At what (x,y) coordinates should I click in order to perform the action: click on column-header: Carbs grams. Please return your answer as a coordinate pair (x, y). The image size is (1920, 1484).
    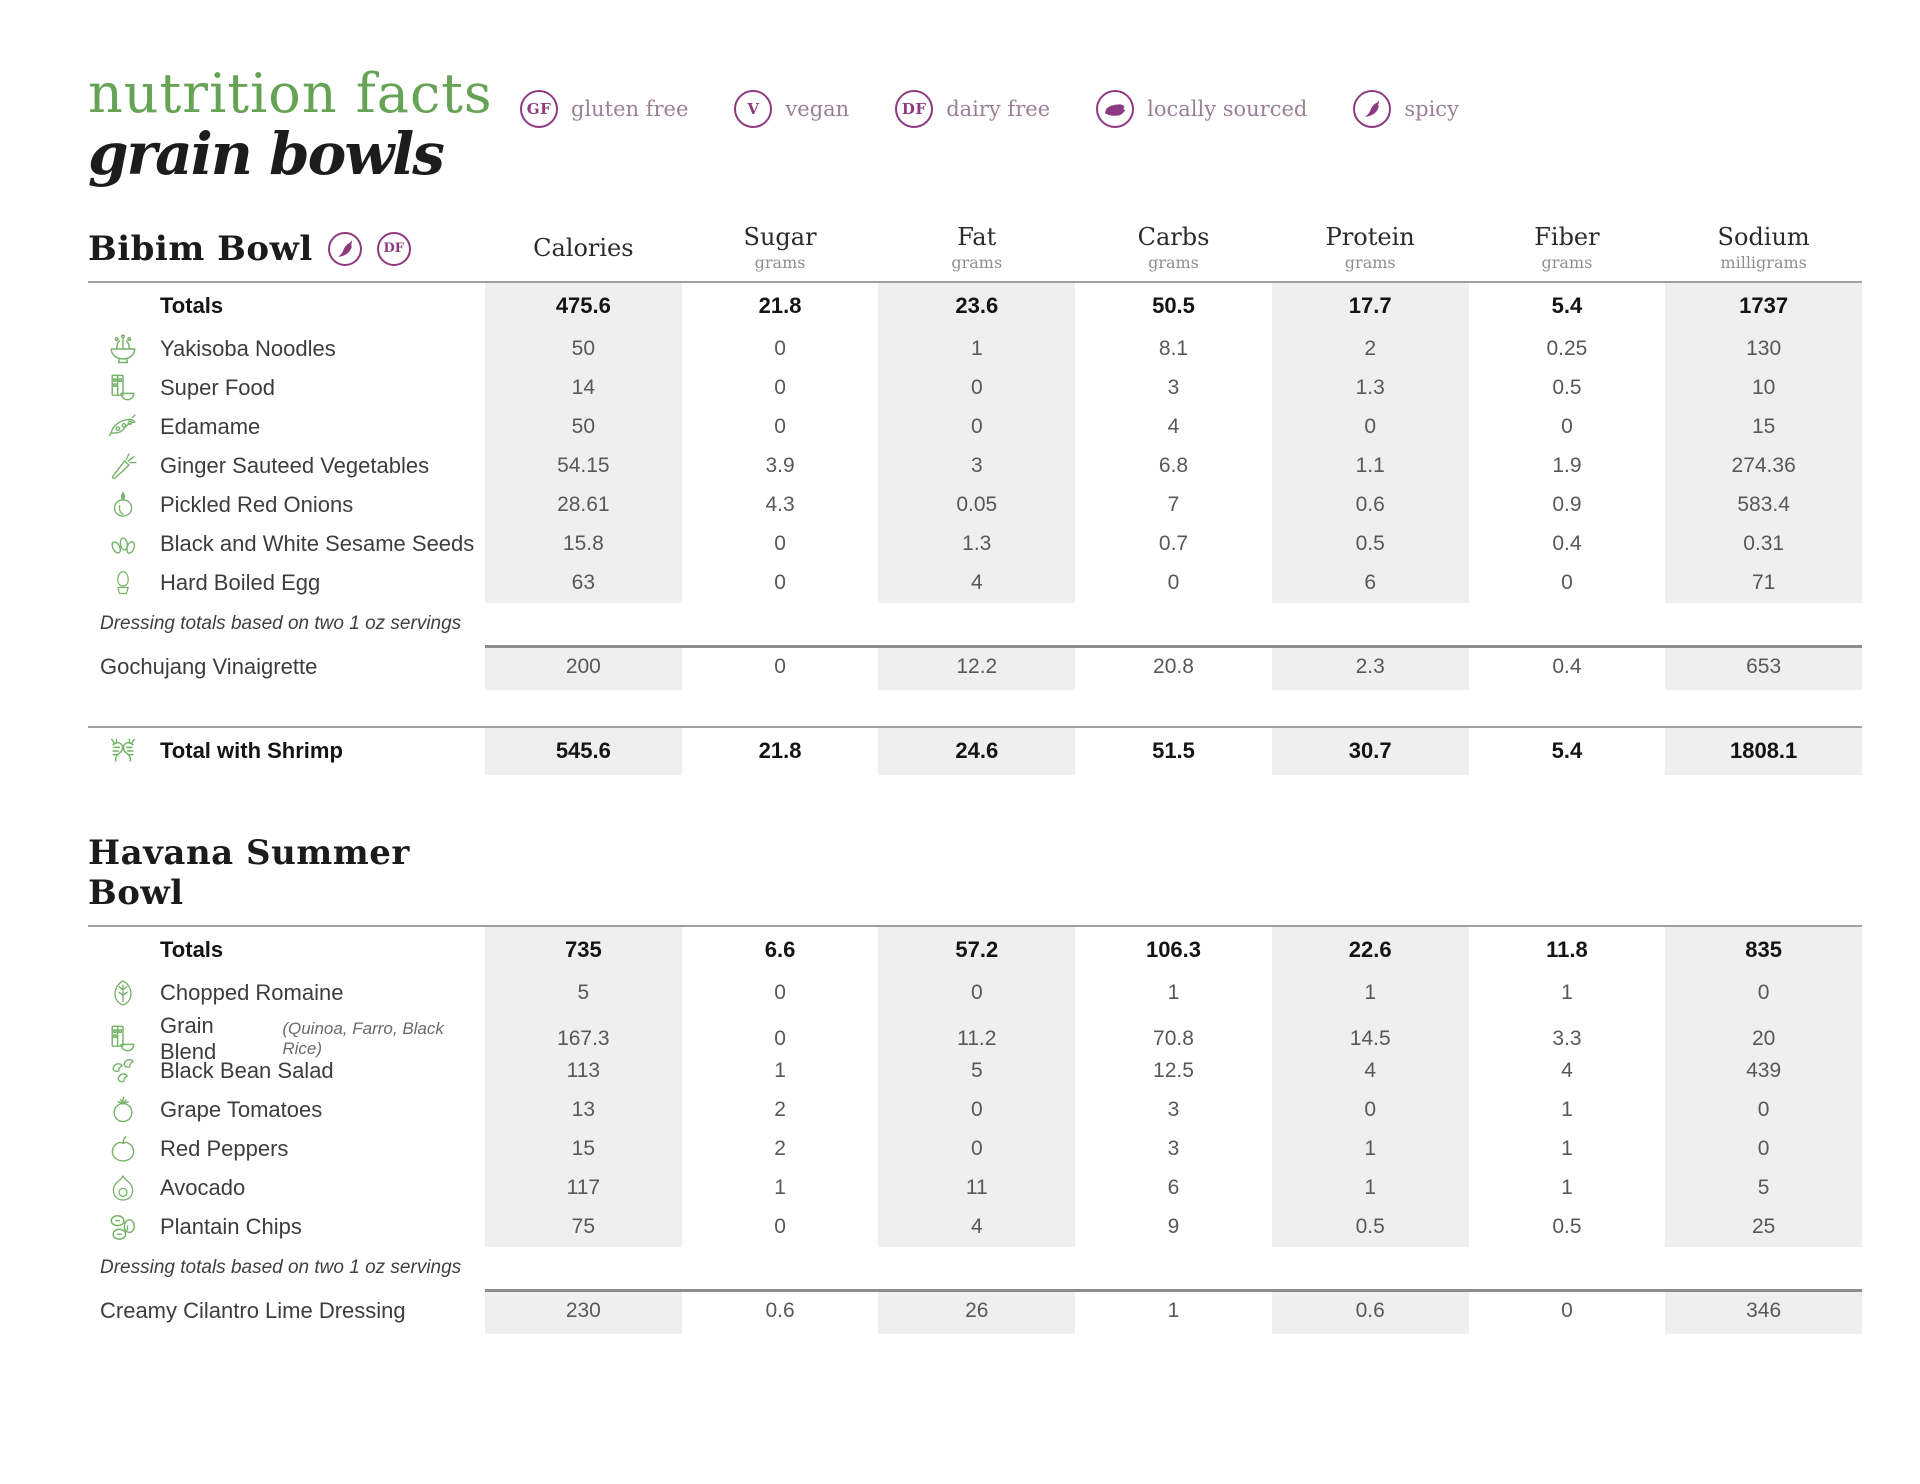
    Looking at the image, I should click on (1173, 248).